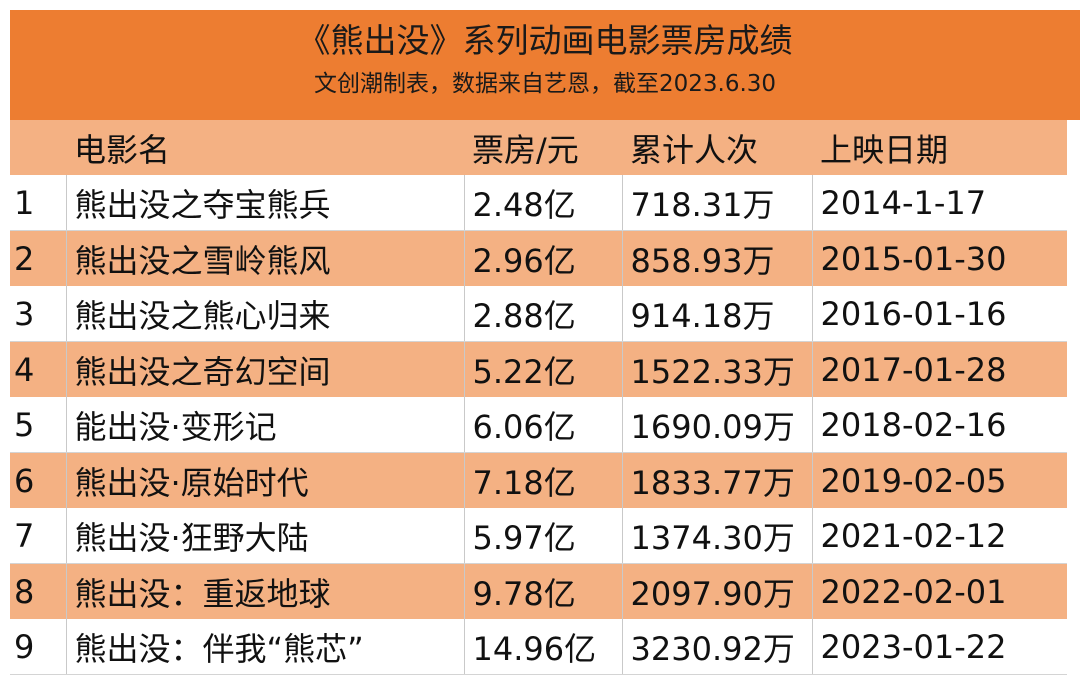  Describe the element at coordinates (716, 591) in the screenshot. I see `viewers-value: 2097.90万` at that location.